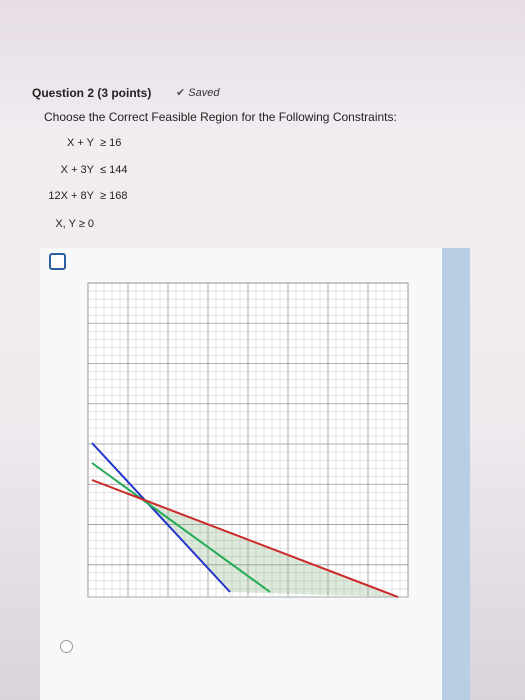 This screenshot has height=700, width=525. What do you see at coordinates (66, 646) in the screenshot?
I see `answer-radio` at bounding box center [66, 646].